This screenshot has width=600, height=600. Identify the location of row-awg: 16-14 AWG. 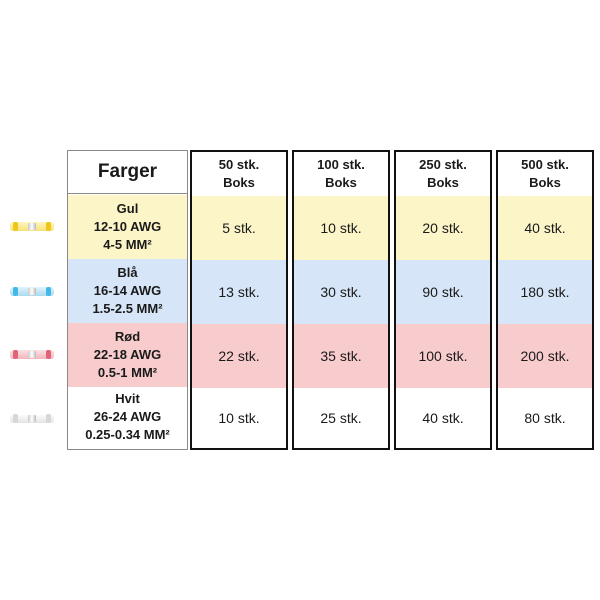
(127, 290).